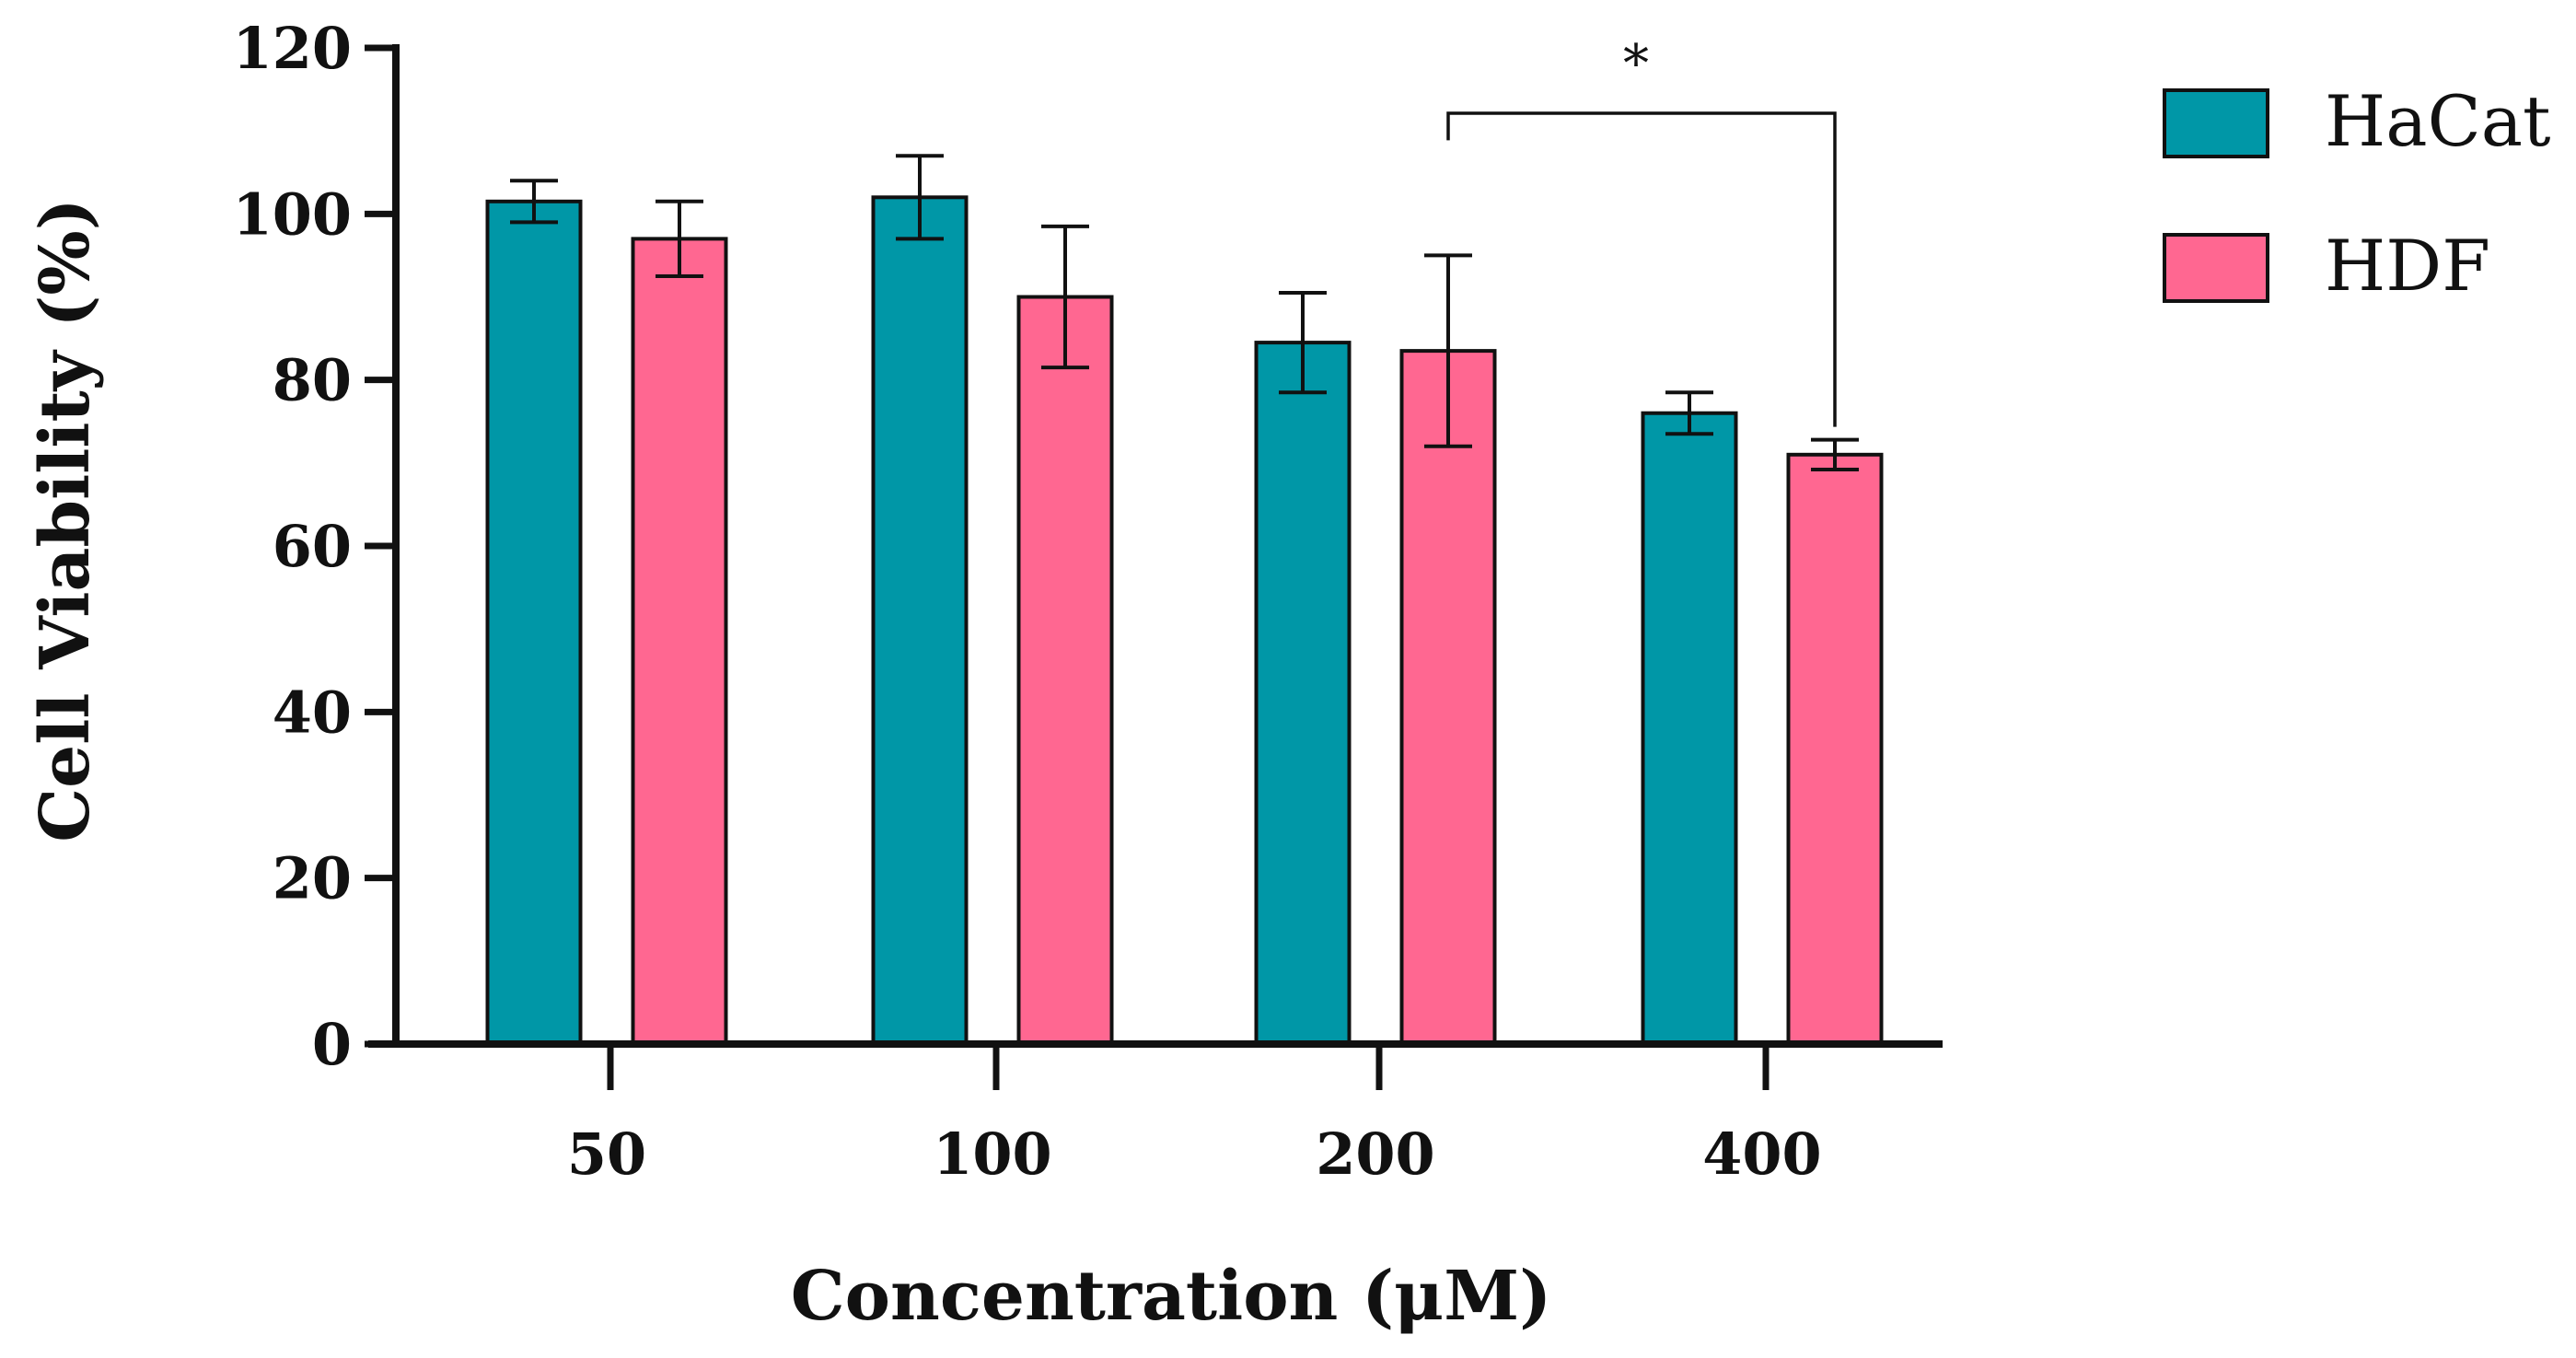 The height and width of the screenshot is (1358, 2576). I want to click on y-tick-label-60: 60, so click(312, 546).